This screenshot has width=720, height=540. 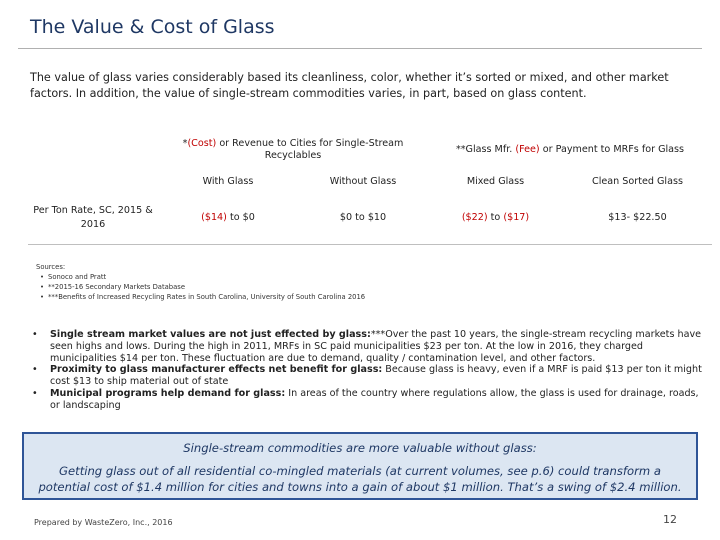 I want to click on col-header-without-glass: Without Glass, so click(x=363, y=181).